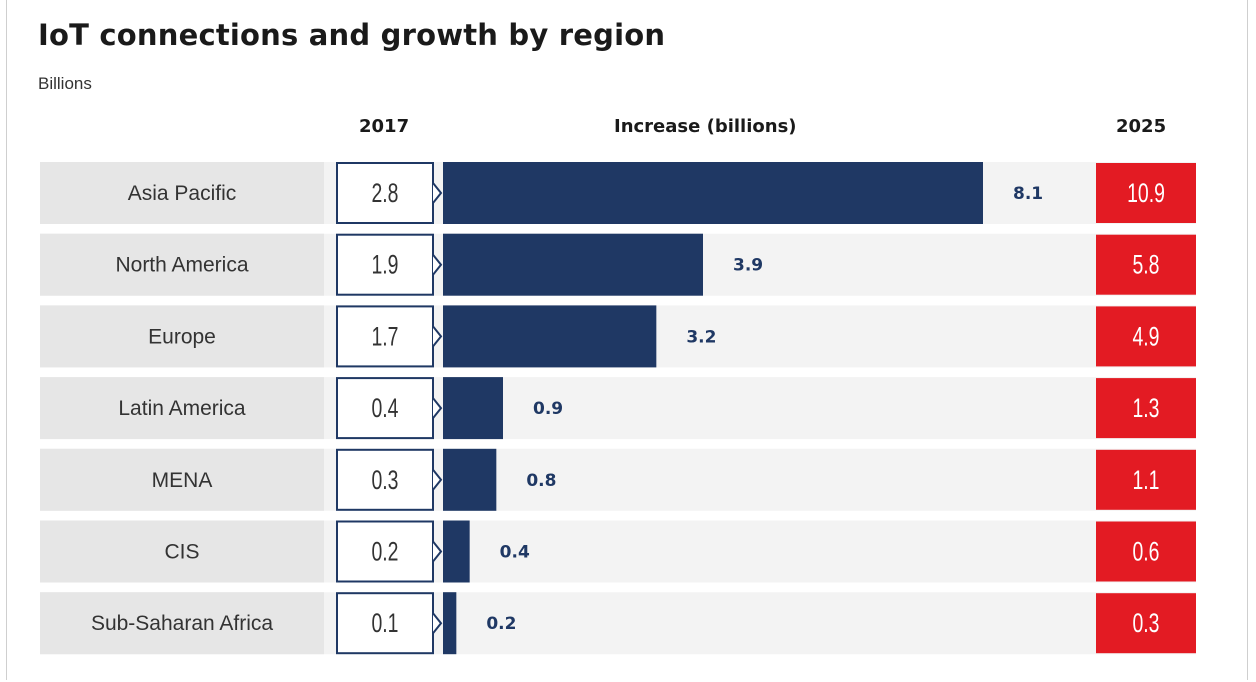 This screenshot has width=1256, height=682. I want to click on increase-label: 3.2, so click(701, 337).